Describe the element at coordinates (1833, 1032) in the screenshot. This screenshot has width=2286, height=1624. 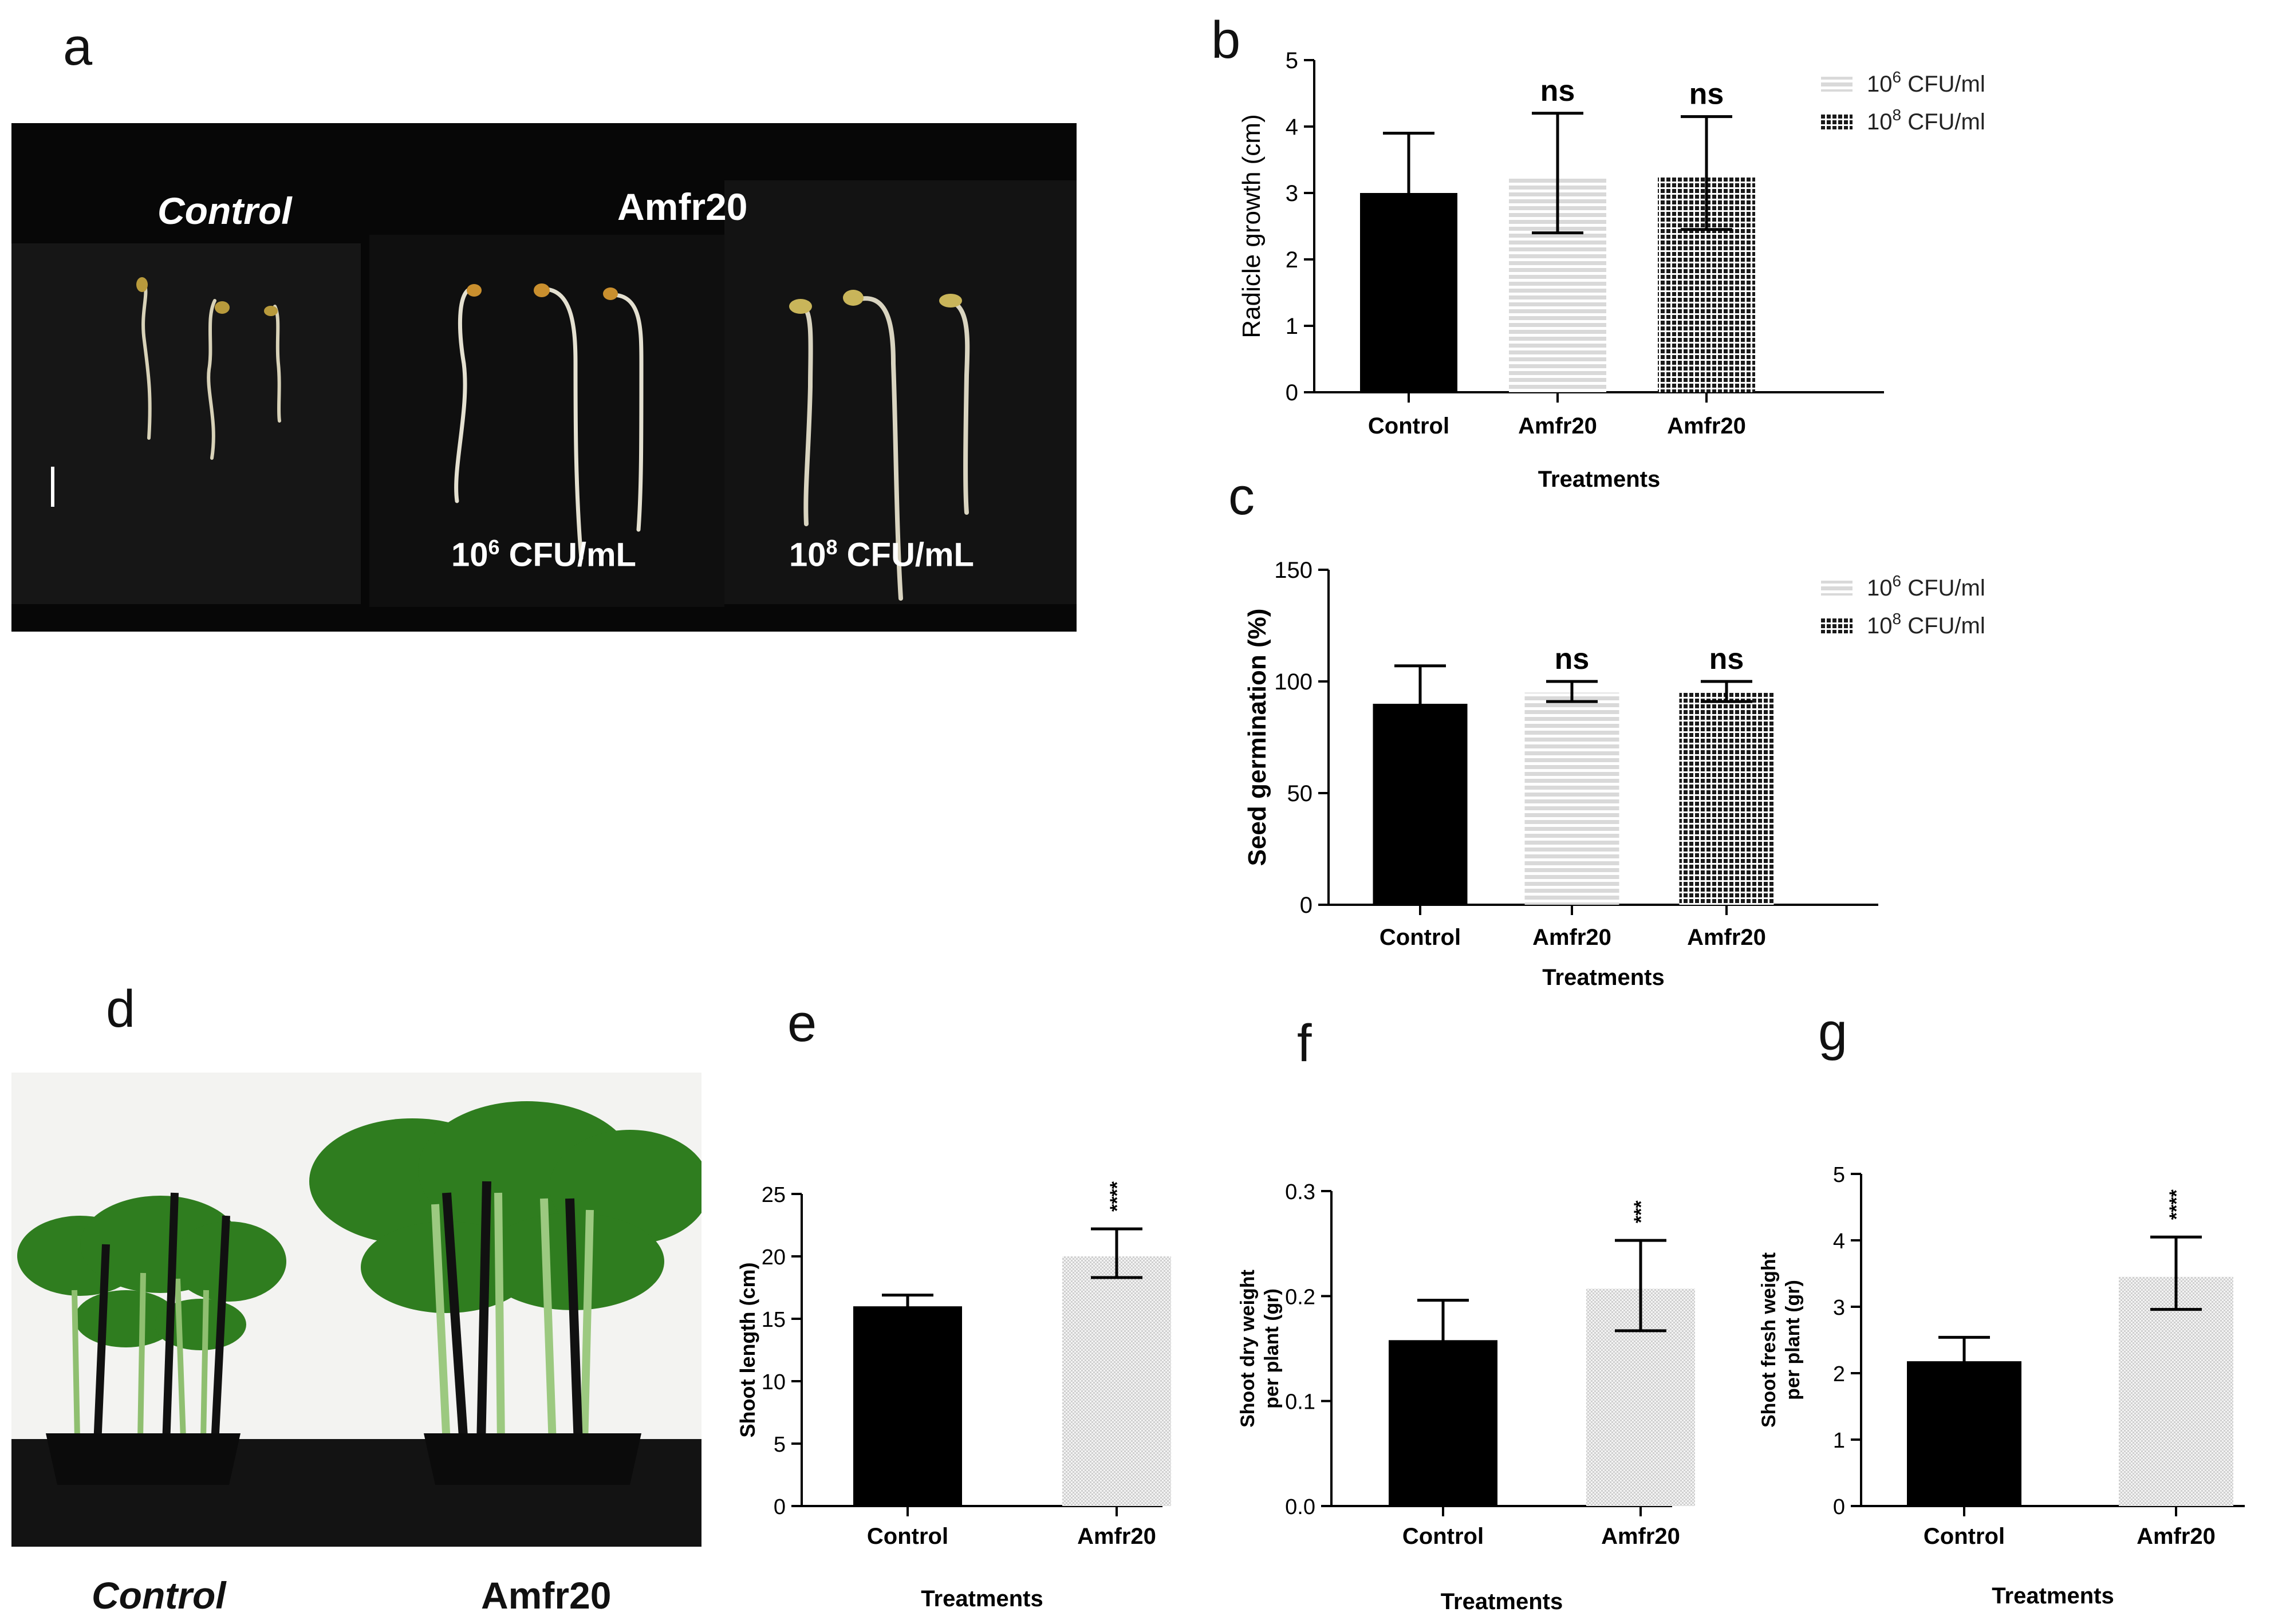
I see `panel-label-g: g` at that location.